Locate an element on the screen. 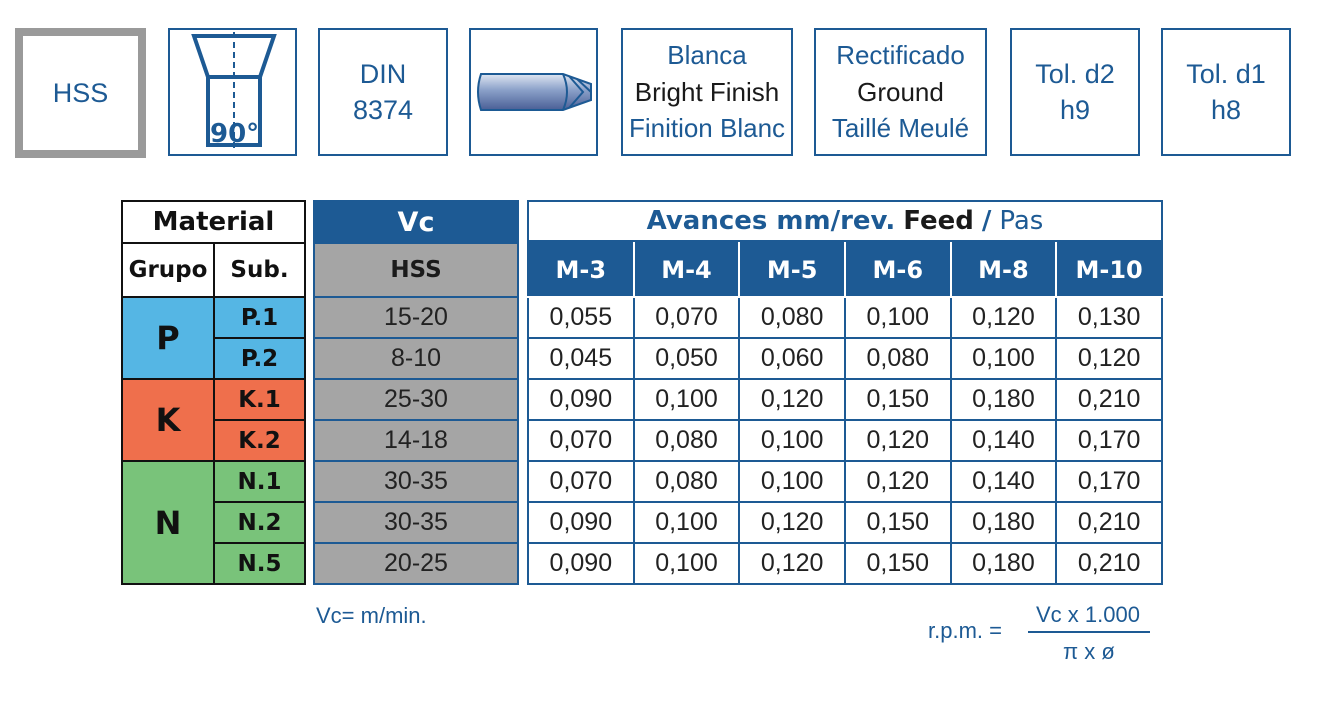  finish-en: Bright Finish is located at coordinates (707, 91).